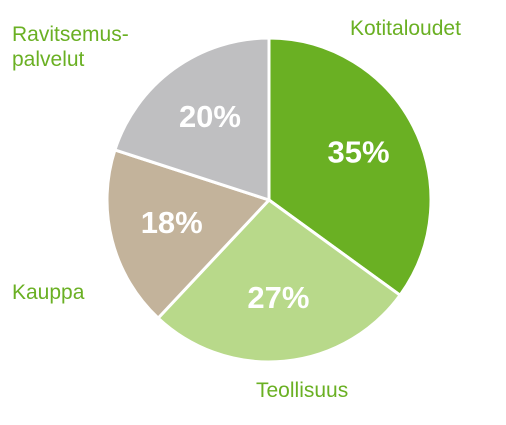  I want to click on value-label: 27%, so click(278, 297).